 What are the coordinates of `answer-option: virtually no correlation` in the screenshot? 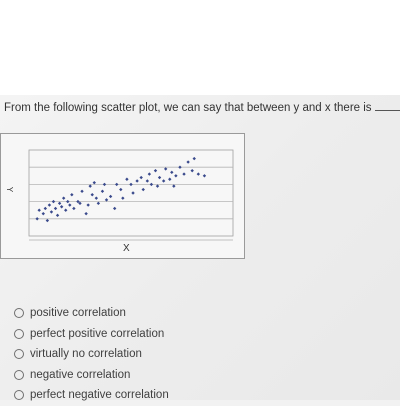 It's located at (164, 354).